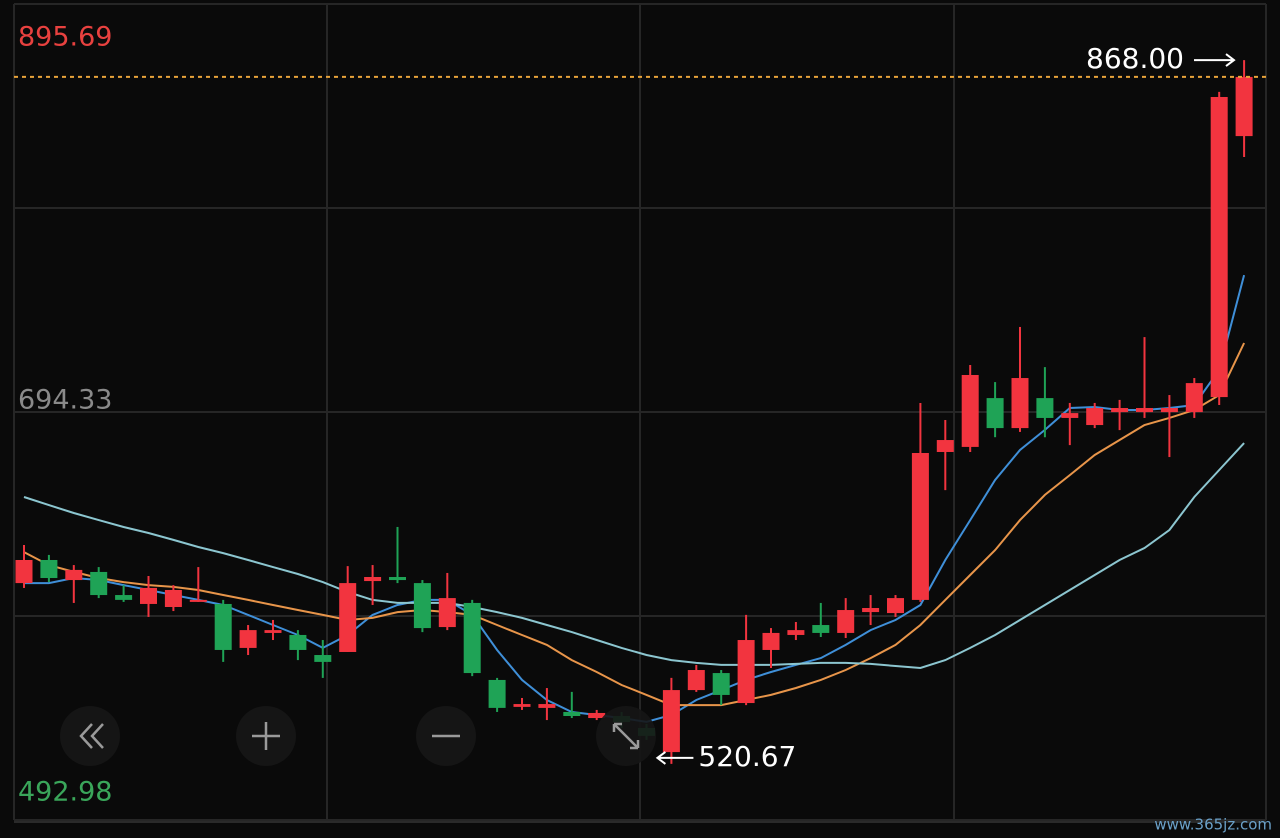  I want to click on fullscreen-button, so click(626, 736).